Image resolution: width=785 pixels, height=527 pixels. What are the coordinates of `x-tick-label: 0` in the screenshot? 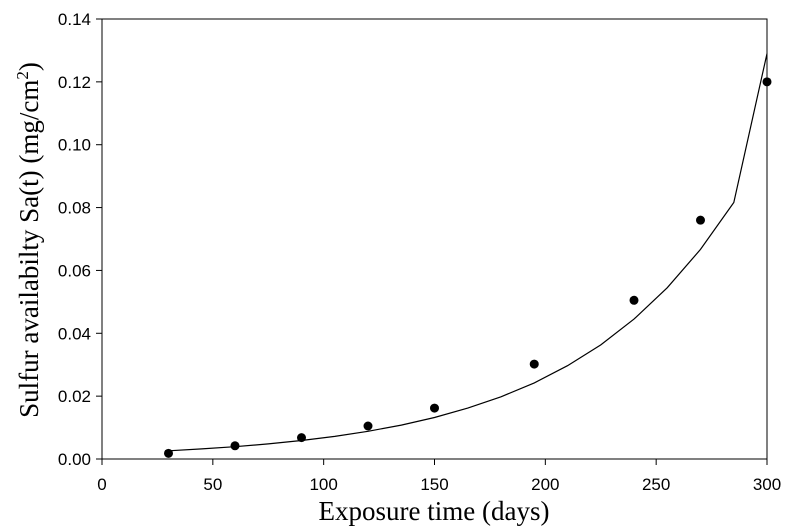 It's located at (101, 484).